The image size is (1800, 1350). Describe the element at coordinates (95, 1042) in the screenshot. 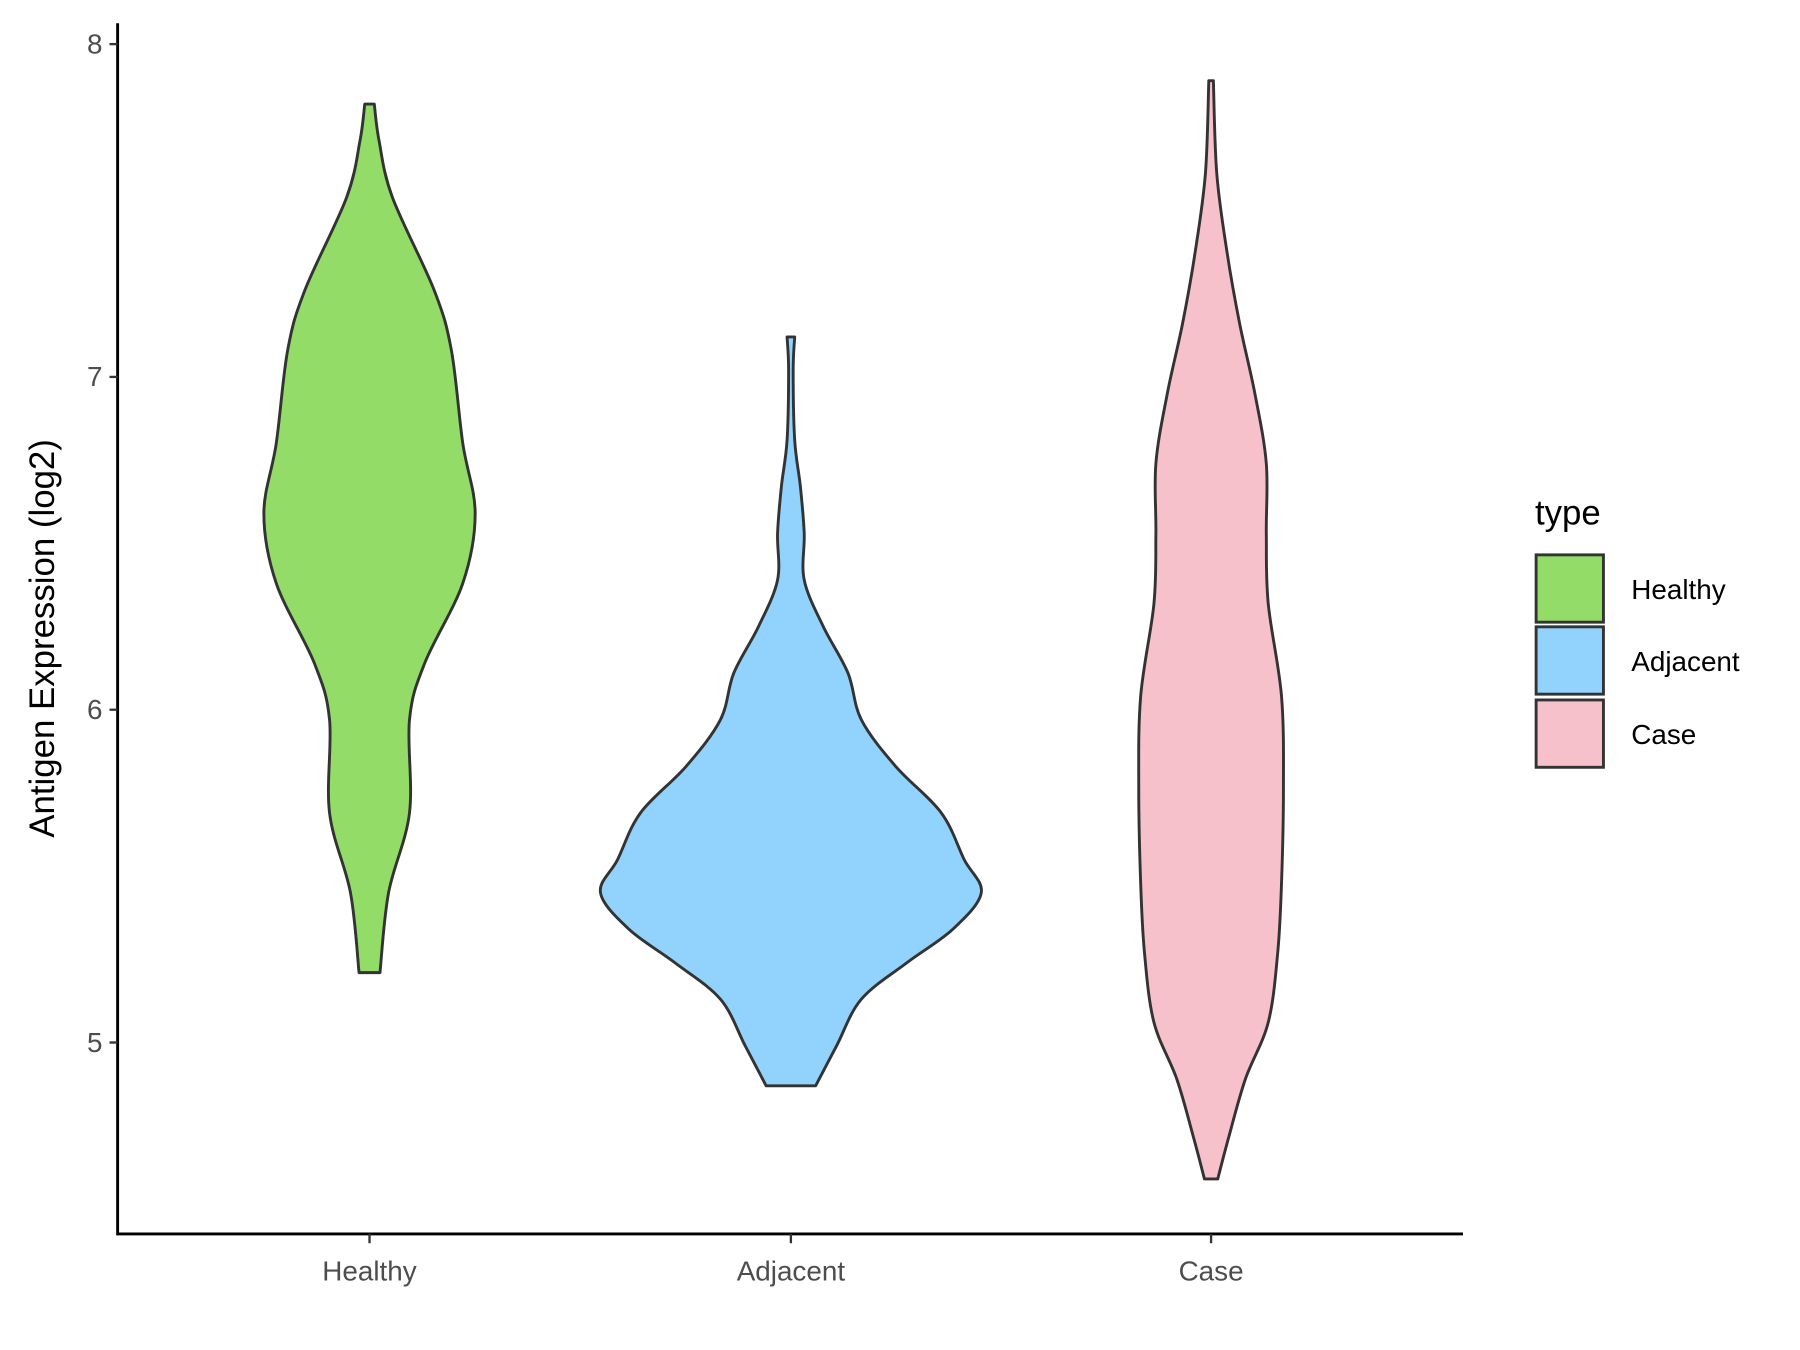

I see `y-tick-label: 5` at that location.